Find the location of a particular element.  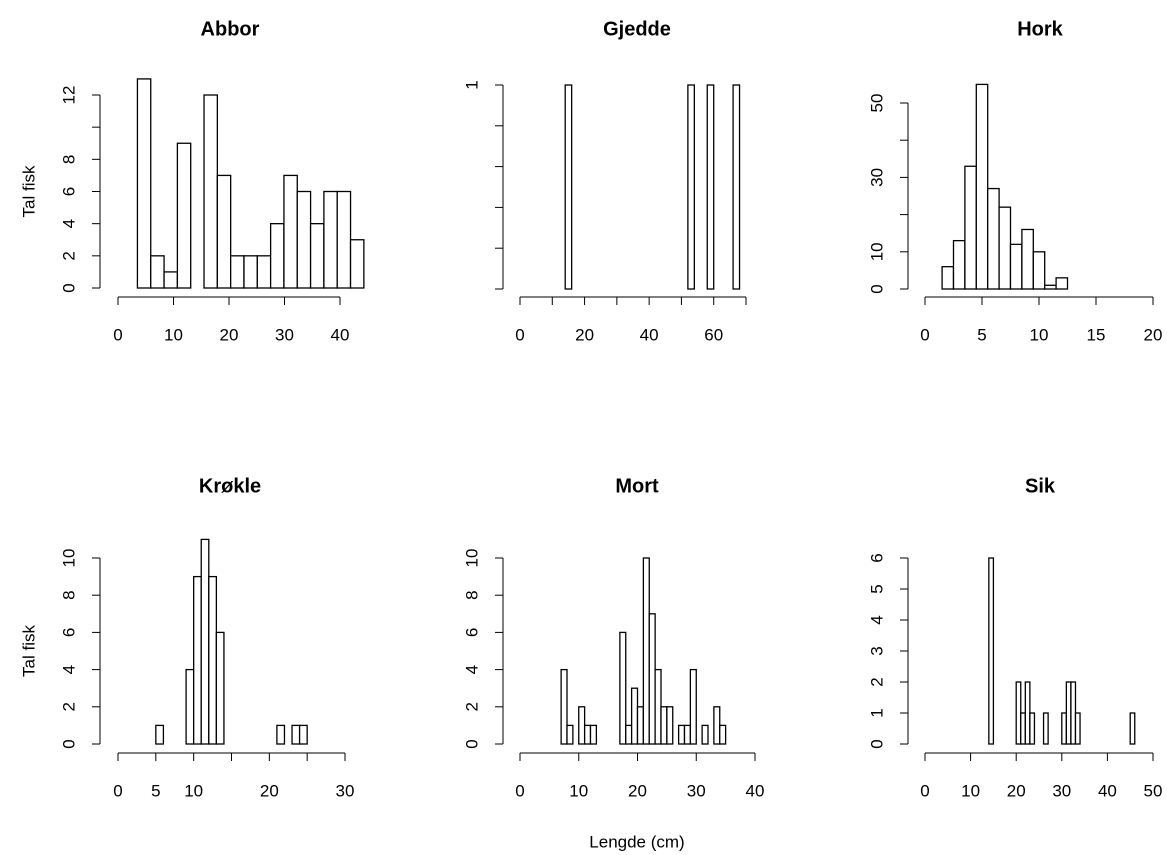

y-tick-label: 3 is located at coordinates (876, 650).